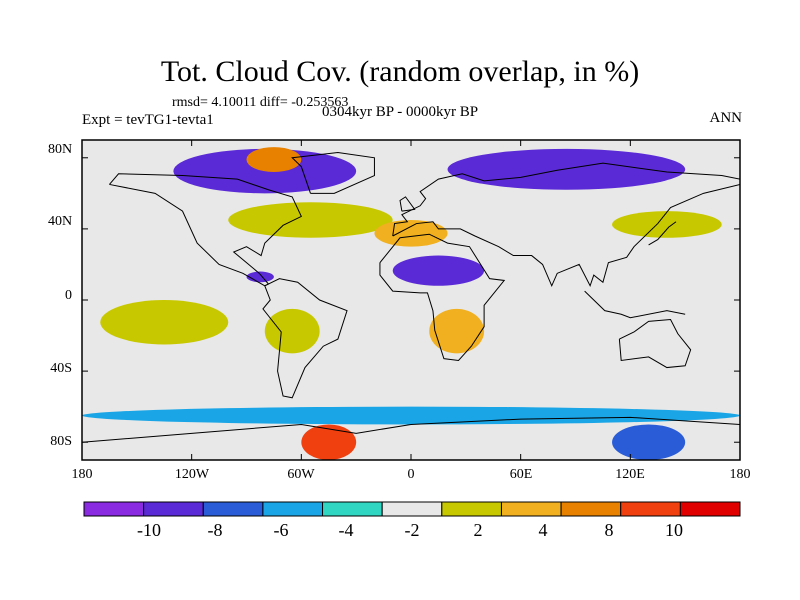 This screenshot has height=600, width=800. I want to click on colorbar-label: -4, so click(346, 530).